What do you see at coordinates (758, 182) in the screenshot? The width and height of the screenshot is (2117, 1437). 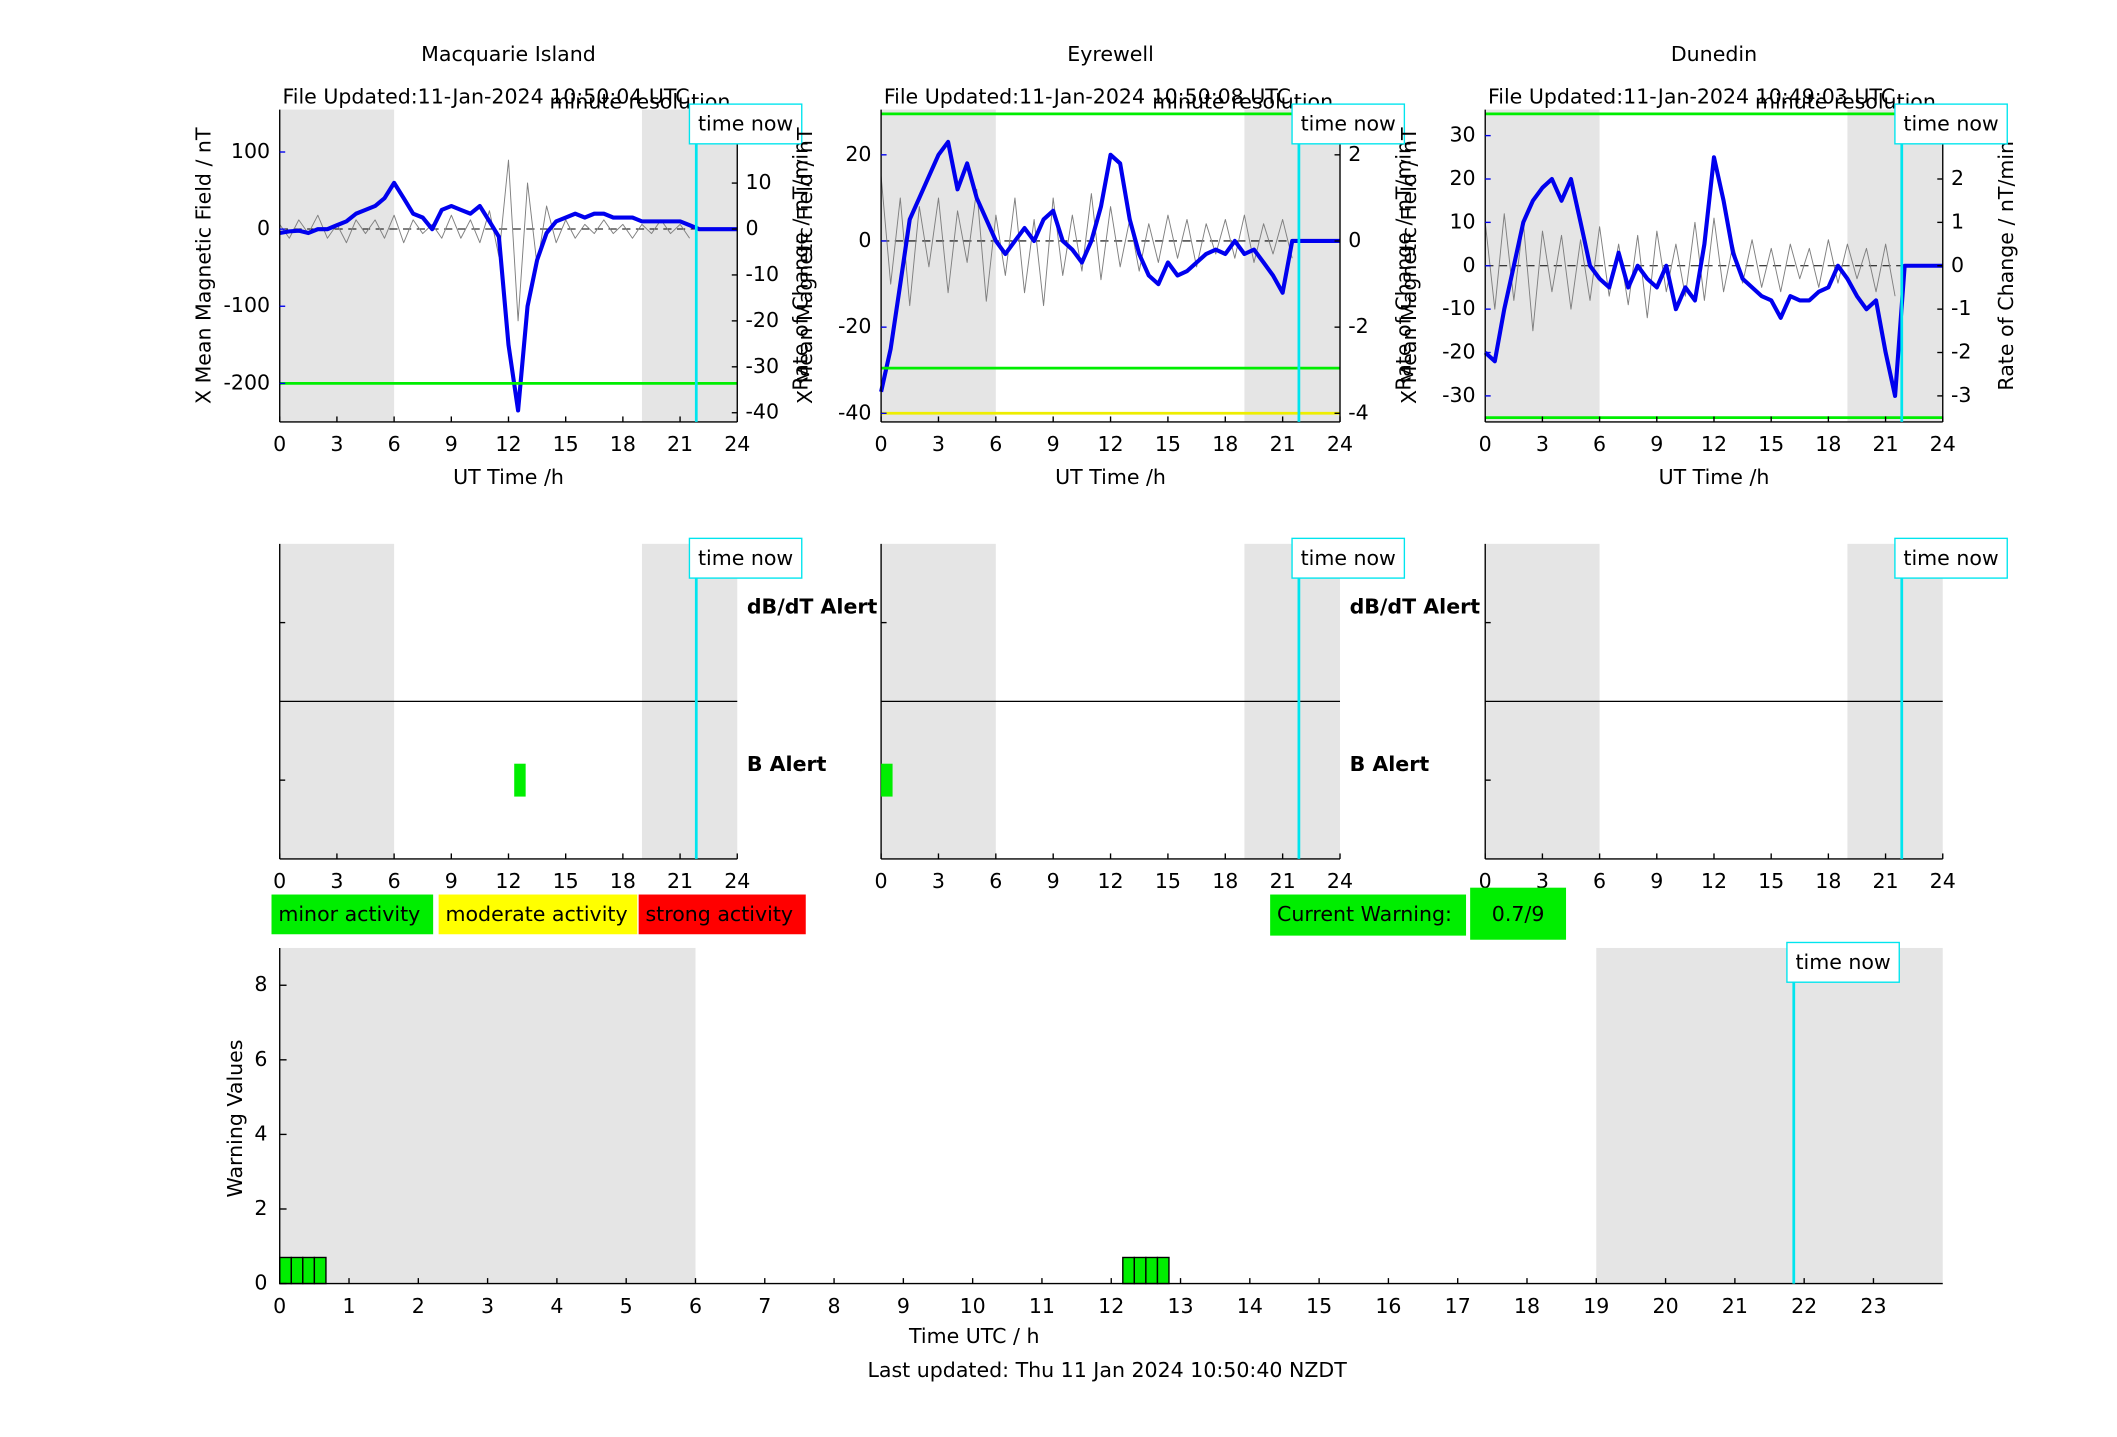 I see `y2-tick-label: 10` at bounding box center [758, 182].